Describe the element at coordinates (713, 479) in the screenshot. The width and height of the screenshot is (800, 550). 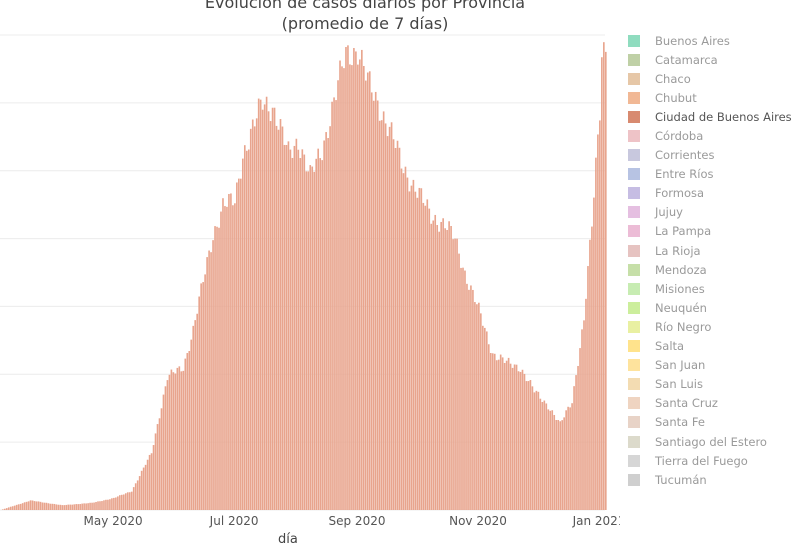
I see `legend-item: Tucumán` at that location.